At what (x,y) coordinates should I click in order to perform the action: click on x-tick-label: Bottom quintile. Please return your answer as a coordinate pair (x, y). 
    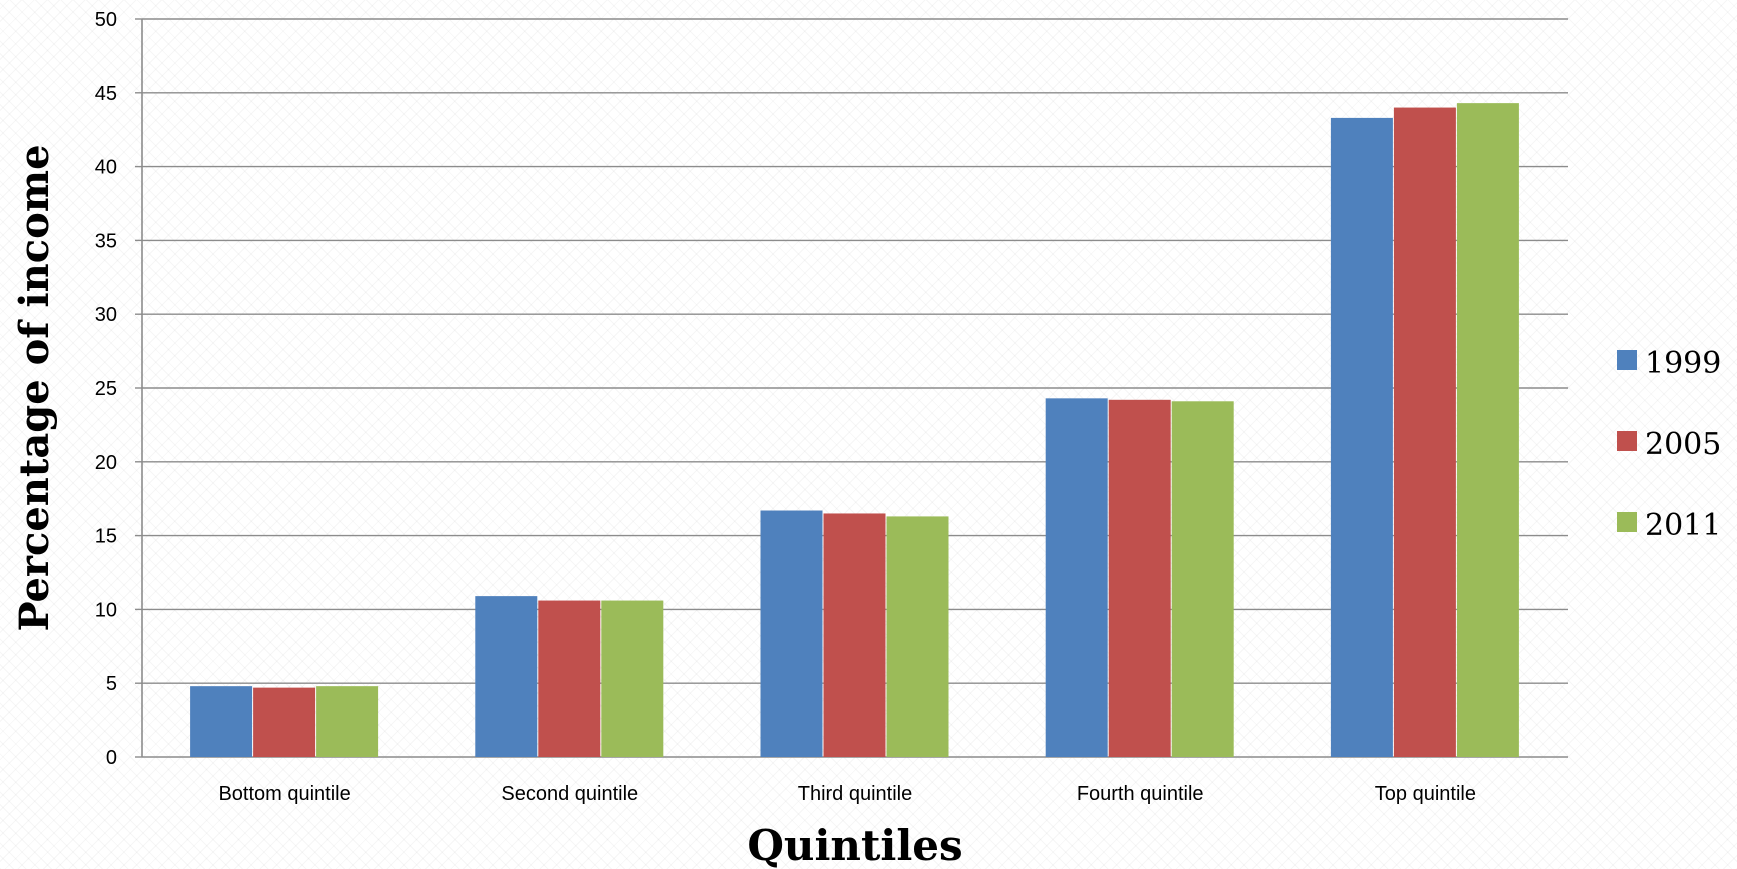
    Looking at the image, I should click on (284, 794).